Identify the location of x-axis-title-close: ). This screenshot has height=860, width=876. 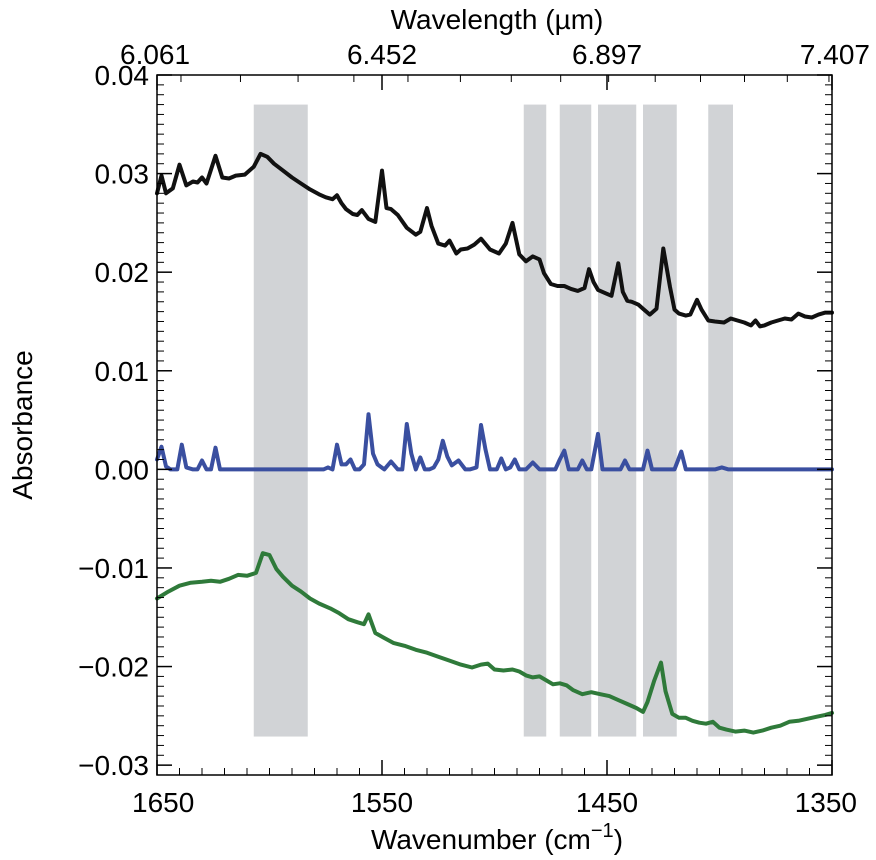
(618, 839).